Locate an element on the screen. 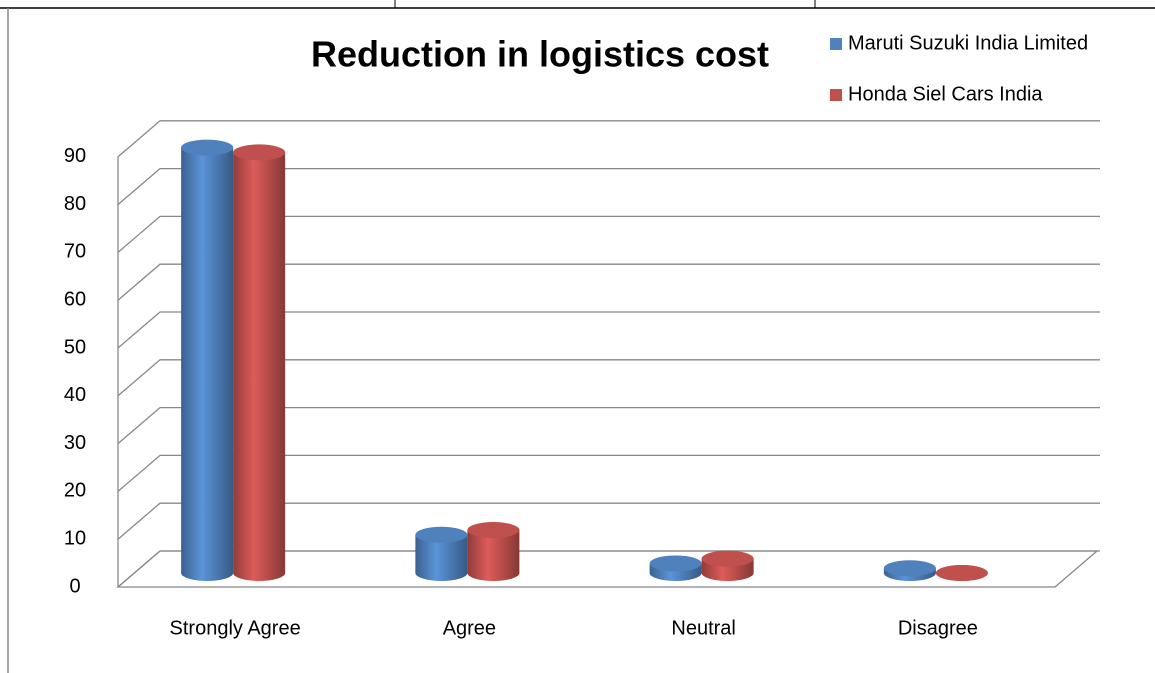  y-tick-label: 90 is located at coordinates (75, 156).